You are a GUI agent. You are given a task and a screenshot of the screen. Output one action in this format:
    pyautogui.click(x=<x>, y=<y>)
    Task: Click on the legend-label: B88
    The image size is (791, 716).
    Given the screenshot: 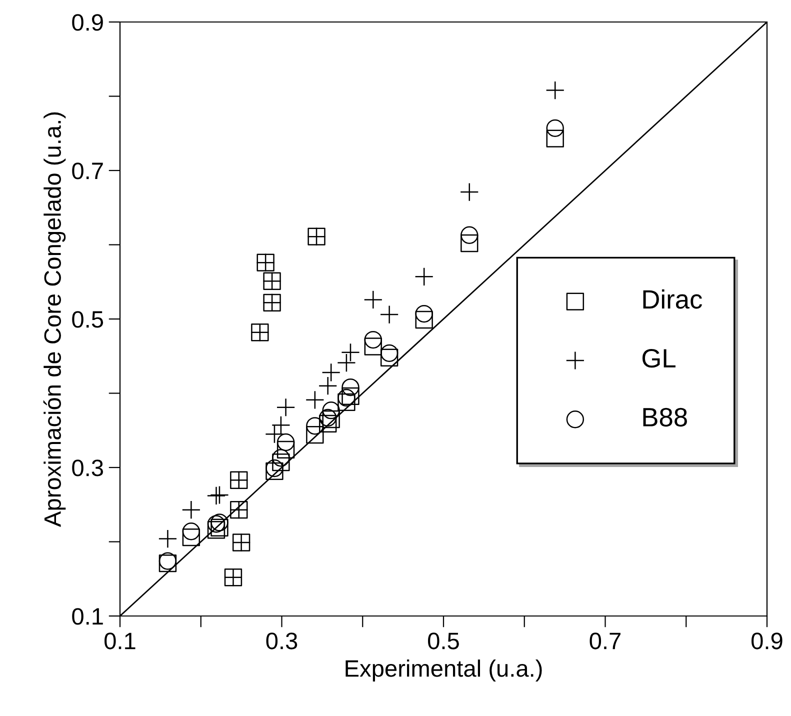 What is the action you would take?
    pyautogui.click(x=665, y=417)
    